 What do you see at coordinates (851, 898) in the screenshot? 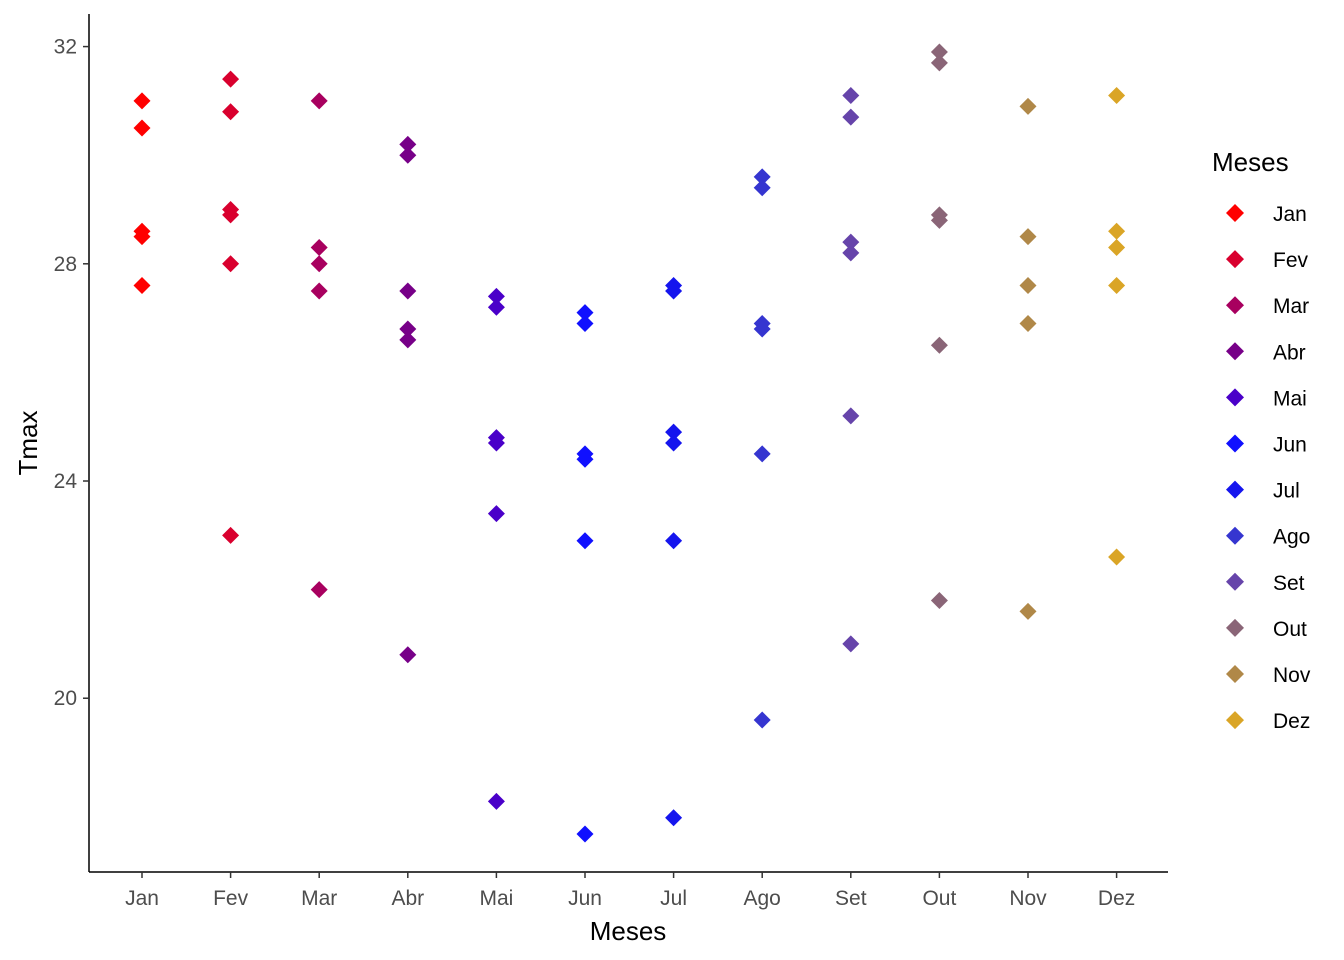
I see `x-tick-label: Set` at bounding box center [851, 898].